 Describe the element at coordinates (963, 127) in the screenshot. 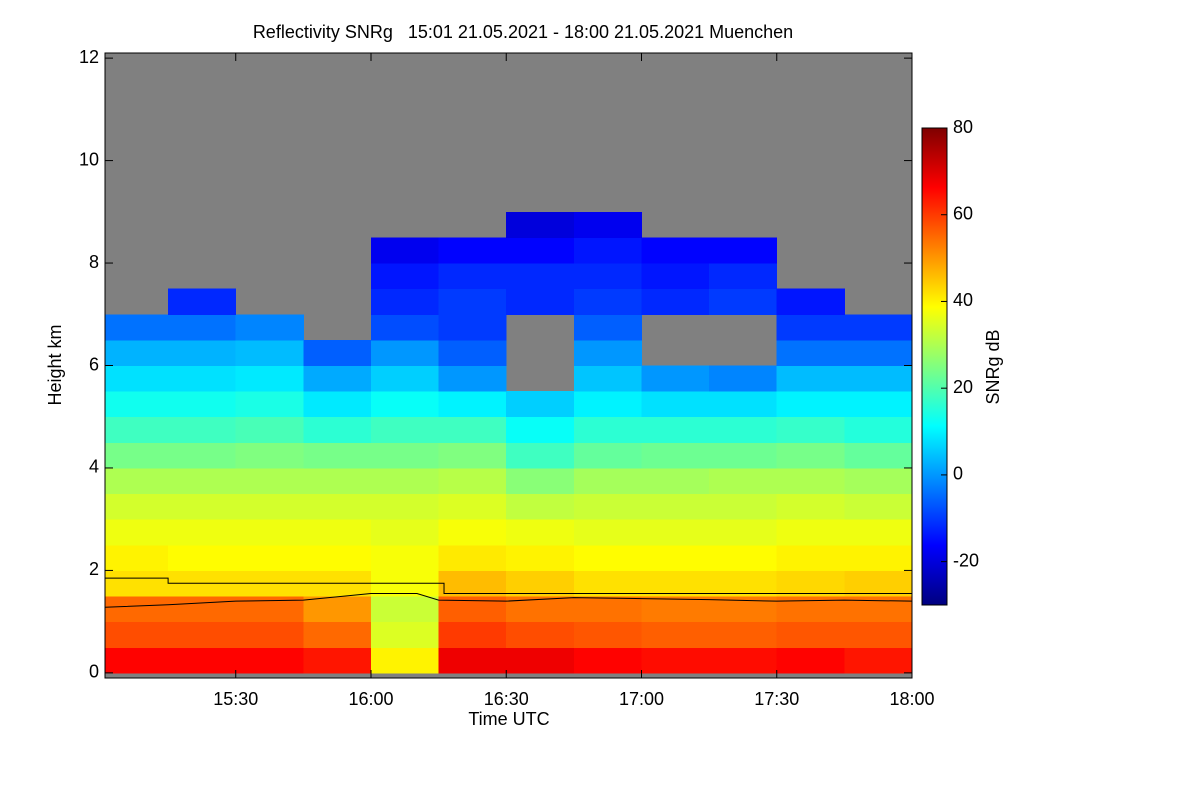

I see `colorbar-tick-label: 80` at that location.